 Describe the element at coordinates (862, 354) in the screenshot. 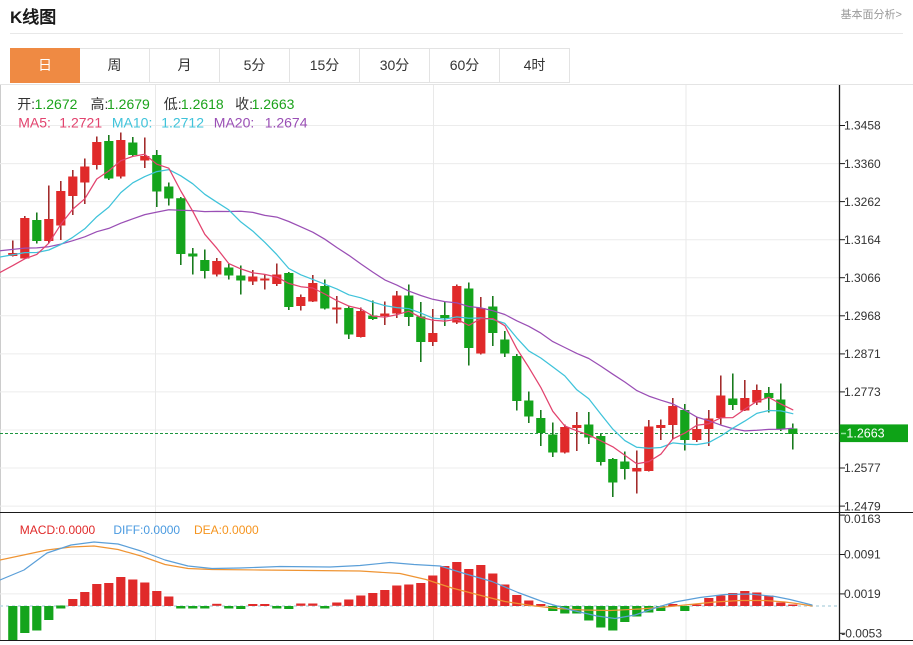

I see `svg-text: 1.2871` at that location.